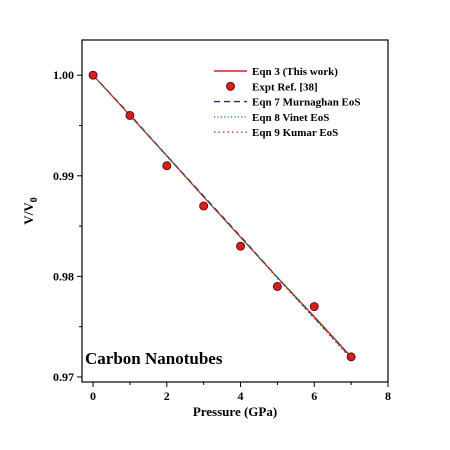 The height and width of the screenshot is (450, 450). What do you see at coordinates (34, 199) in the screenshot?
I see `y-axis-title-subscript: 0` at bounding box center [34, 199].